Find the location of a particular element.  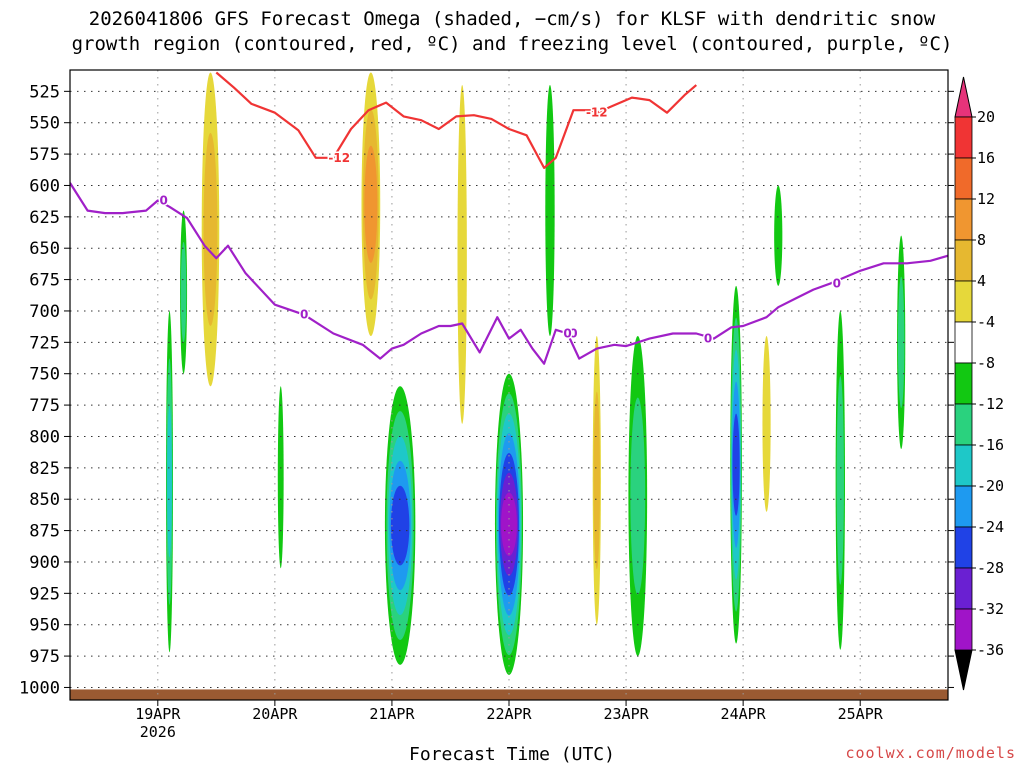

colorbar-label: 12 is located at coordinates (986, 199).